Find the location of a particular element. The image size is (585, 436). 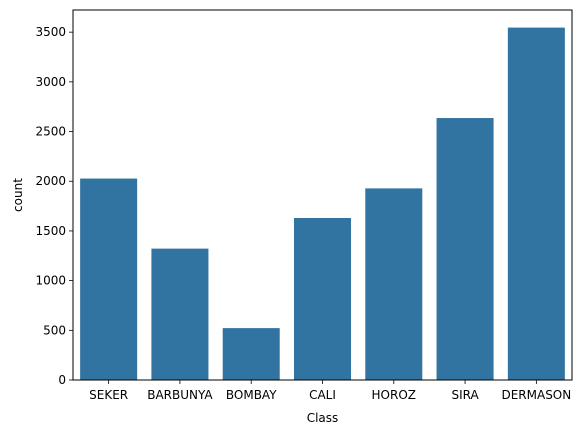

x-axis: SEKER BARBUNYA BOMBAY CALI HOROZ SIRA DERMASON is located at coordinates (330, 391).